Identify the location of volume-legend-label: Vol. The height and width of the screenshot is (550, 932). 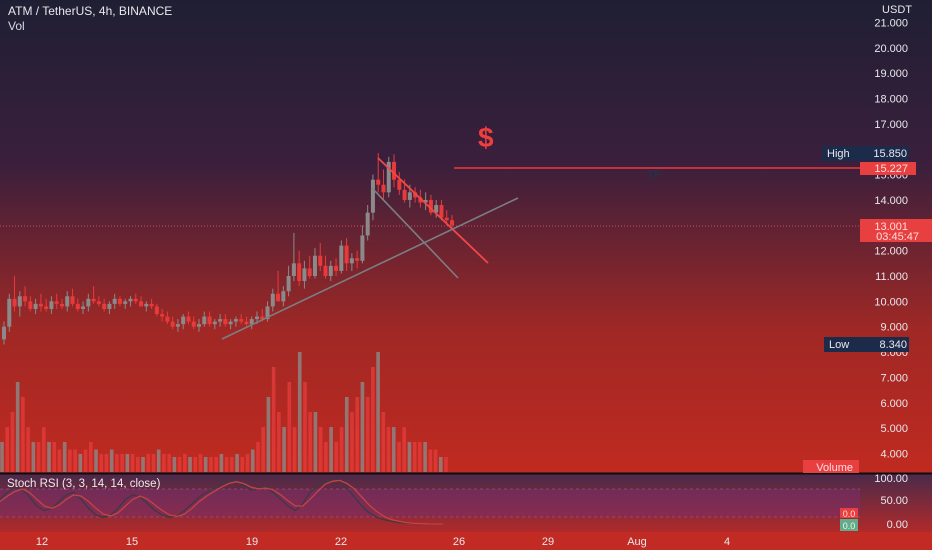
(16, 26).